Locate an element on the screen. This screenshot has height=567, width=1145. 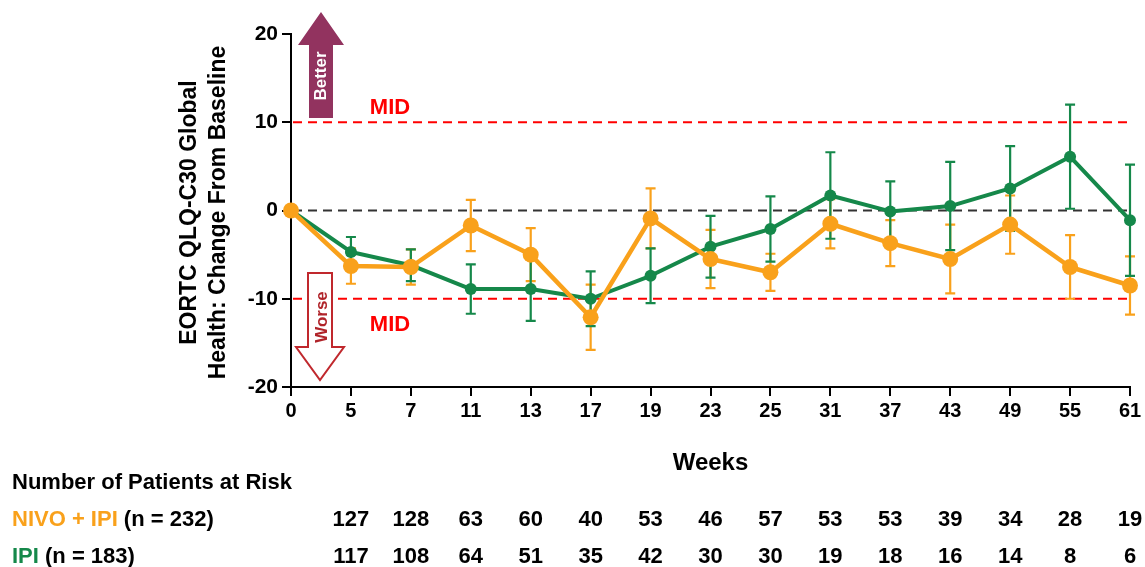
x-tick-label: 17 is located at coordinates (590, 409).